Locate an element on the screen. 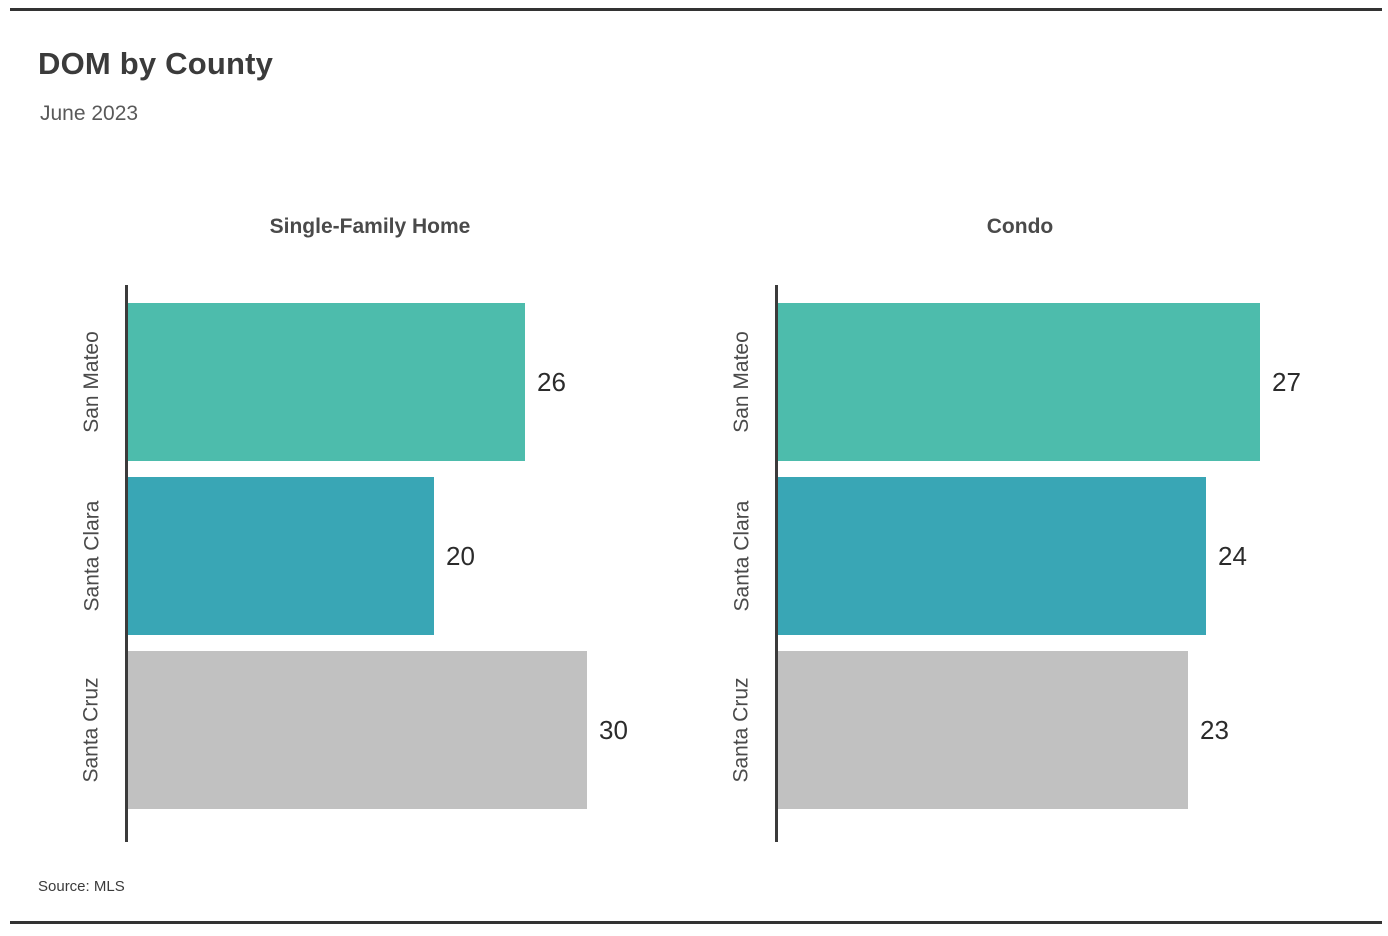 The height and width of the screenshot is (936, 1388). chart-panel-title-1: Condo is located at coordinates (1020, 226).